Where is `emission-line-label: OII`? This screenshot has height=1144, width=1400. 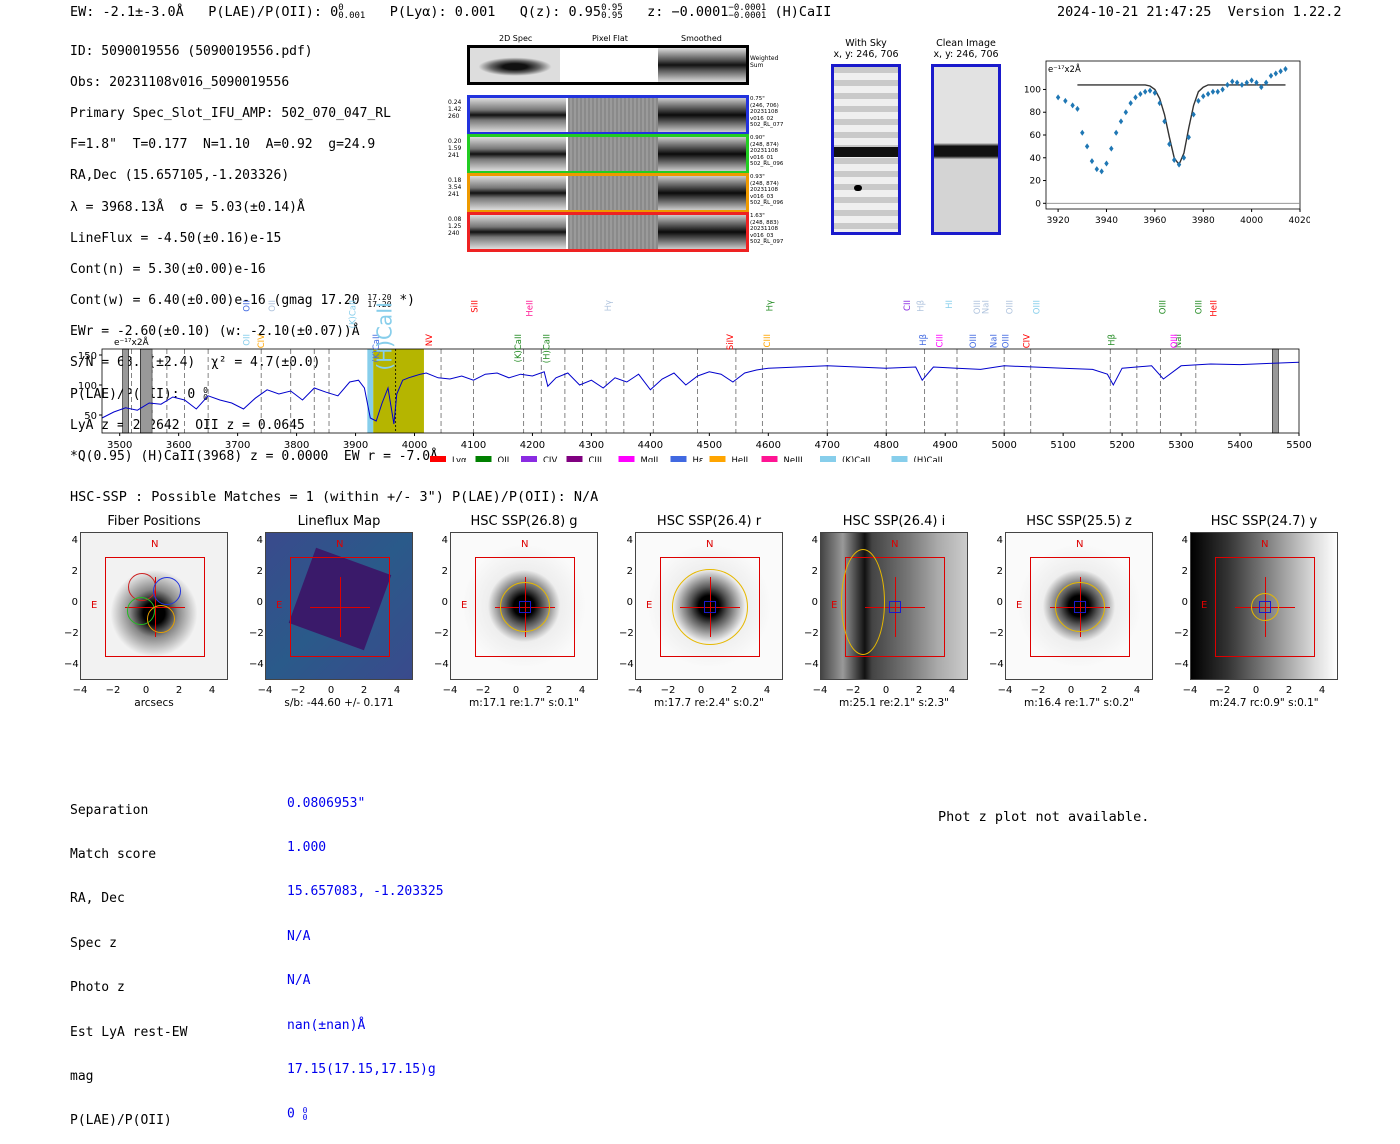 emission-line-label: OII is located at coordinates (248, 340).